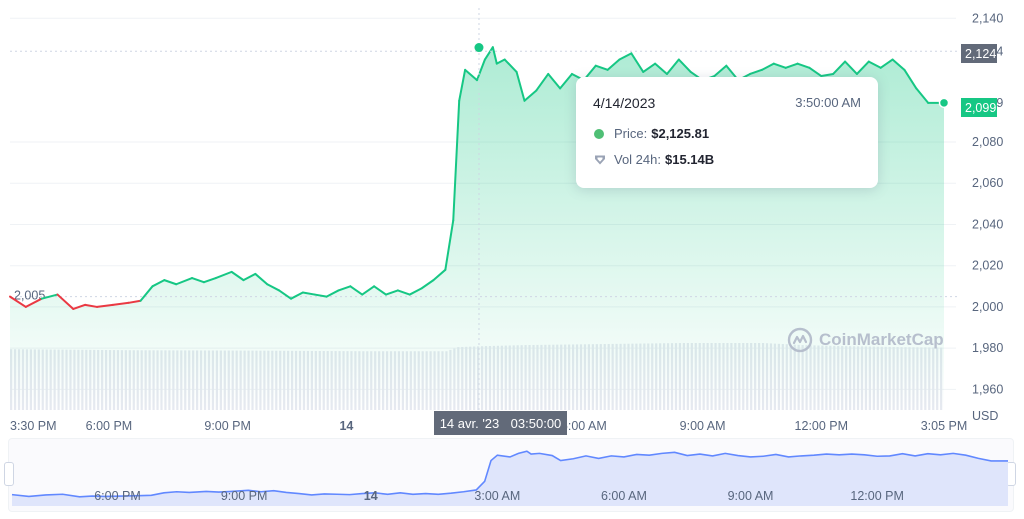 The height and width of the screenshot is (519, 1024). Describe the element at coordinates (654, 159) in the screenshot. I see `tooltip-volume-row: Vol 24h: $15.14B` at that location.